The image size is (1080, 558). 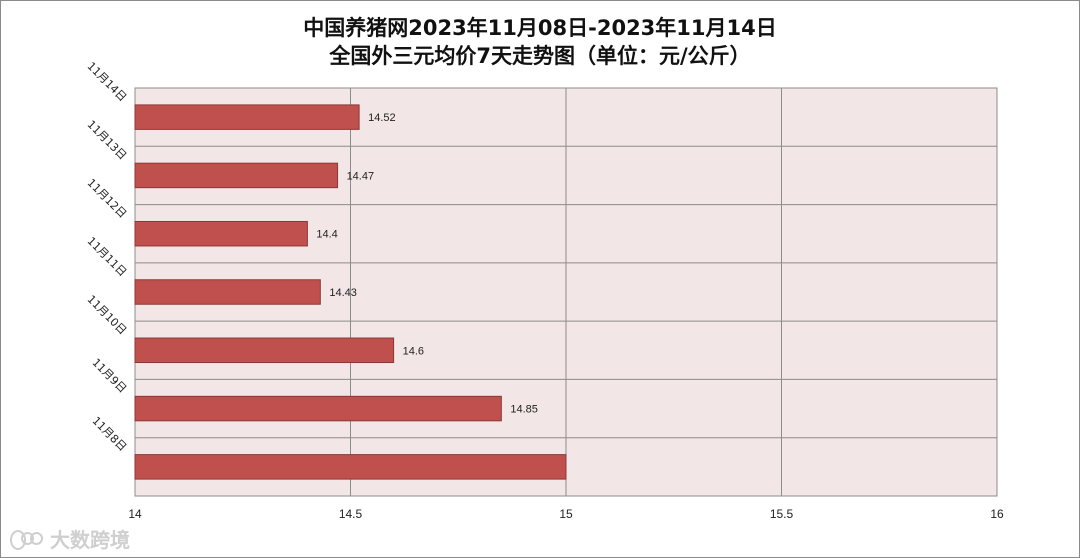 What do you see at coordinates (109, 376) in the screenshot?
I see `category-label: 11月9日` at bounding box center [109, 376].